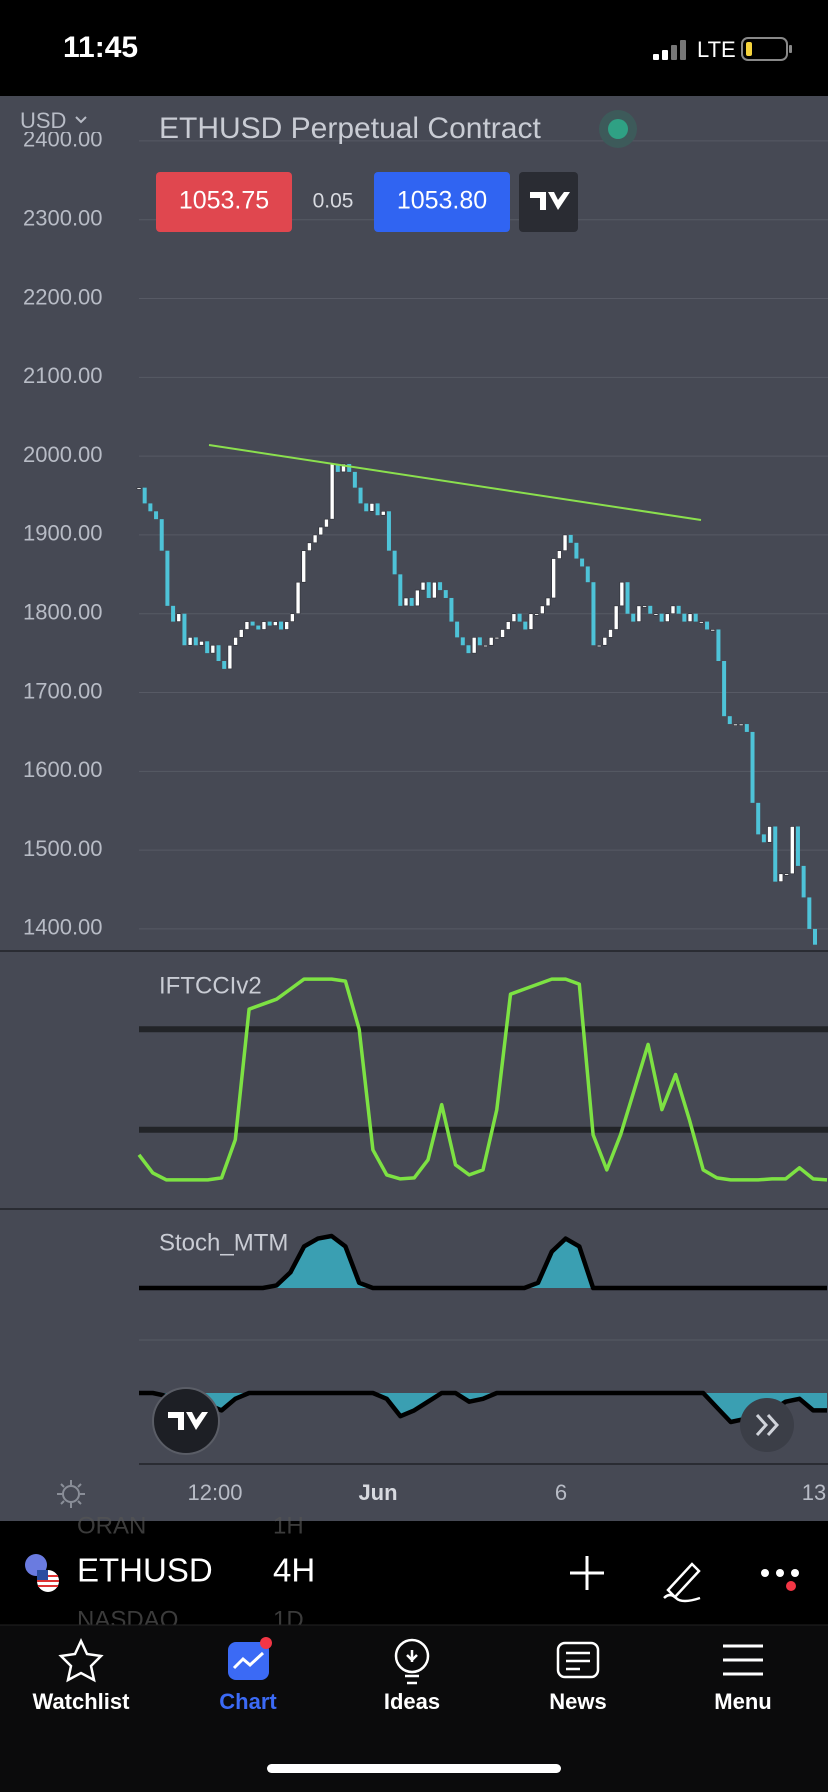 This screenshot has height=1792, width=828. What do you see at coordinates (63, 296) in the screenshot?
I see `y-tick-label: 2200.00` at bounding box center [63, 296].